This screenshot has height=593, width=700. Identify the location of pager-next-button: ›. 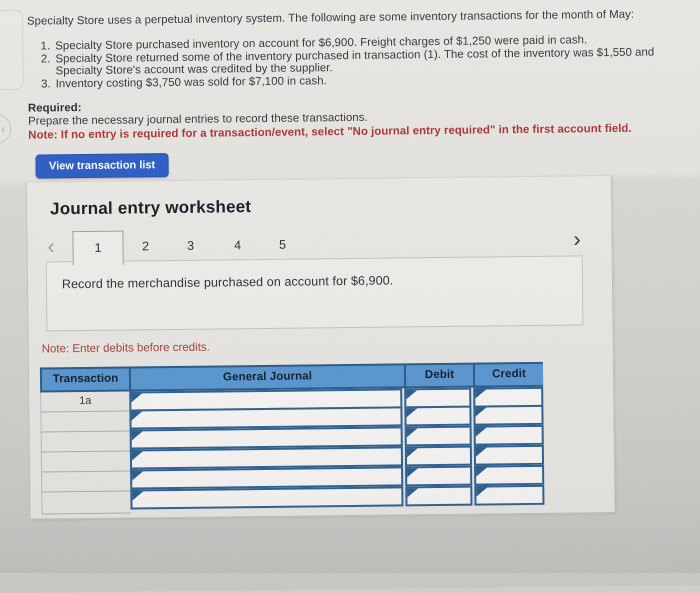
(577, 239).